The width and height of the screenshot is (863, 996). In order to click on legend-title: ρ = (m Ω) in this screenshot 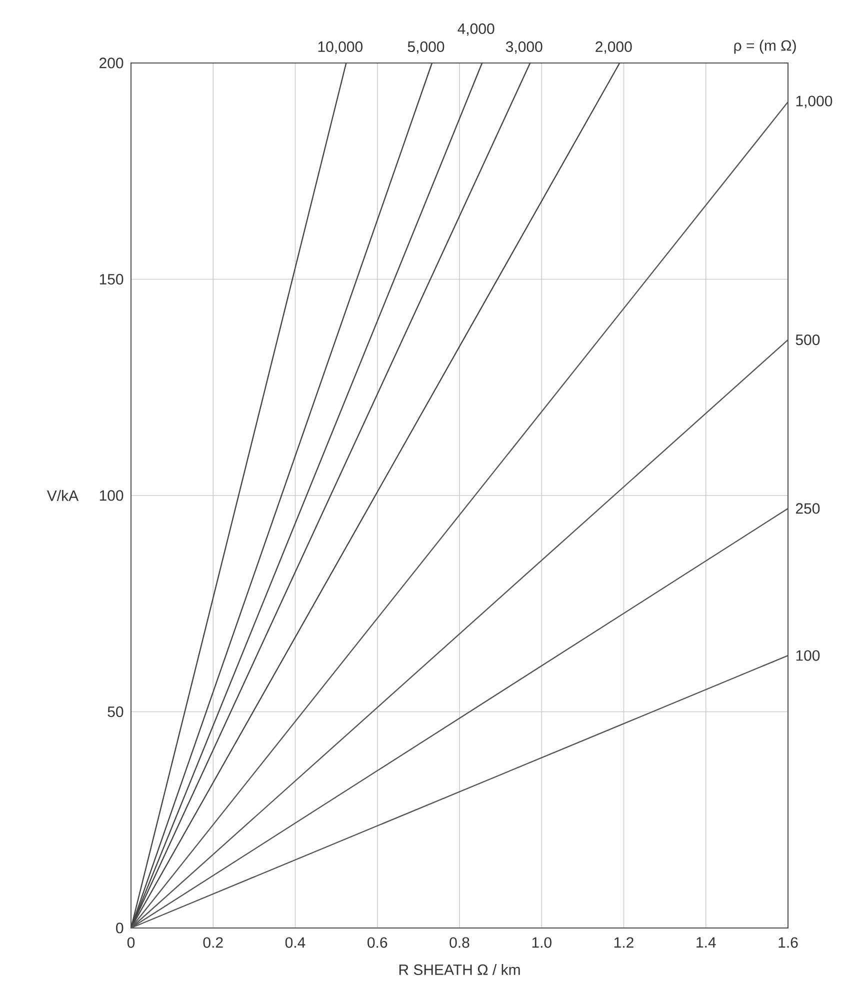, I will do `click(765, 47)`.